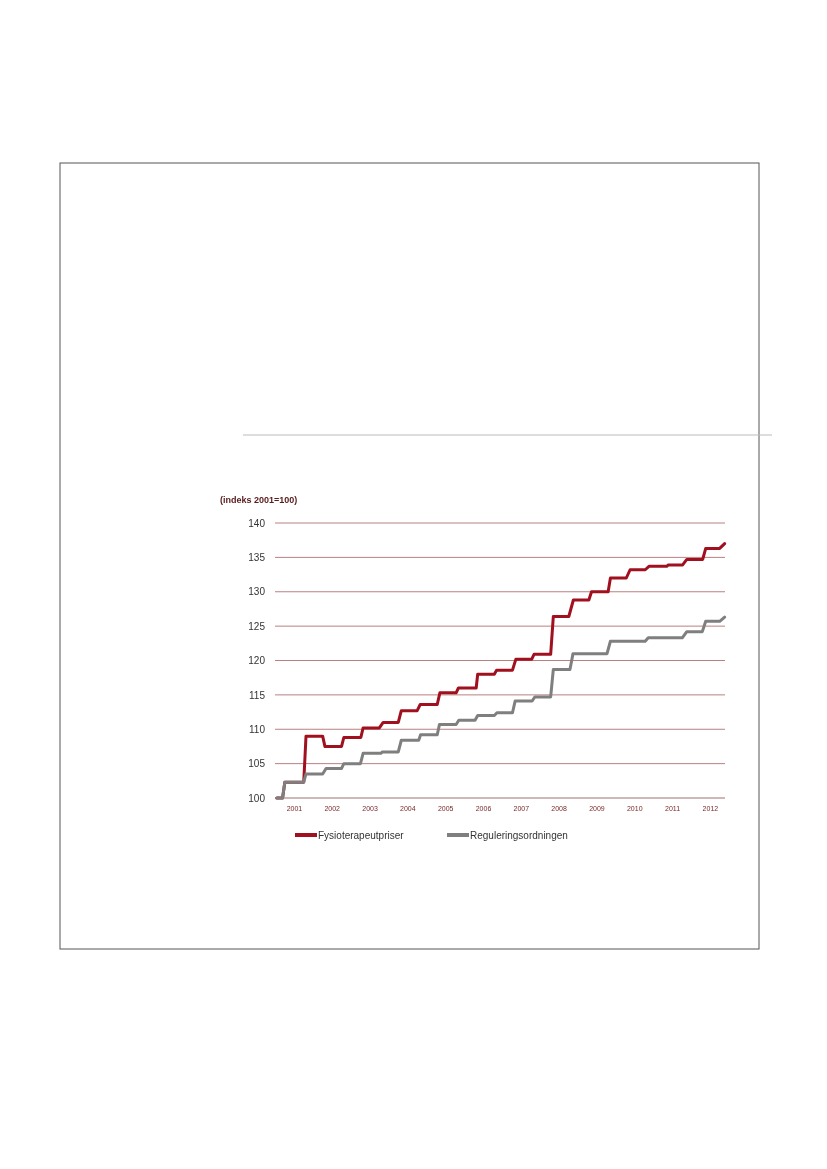 Image resolution: width=827 pixels, height=1169 pixels. Describe the element at coordinates (519, 835) in the screenshot. I see `legend-label: Reguleringsordningen` at that location.